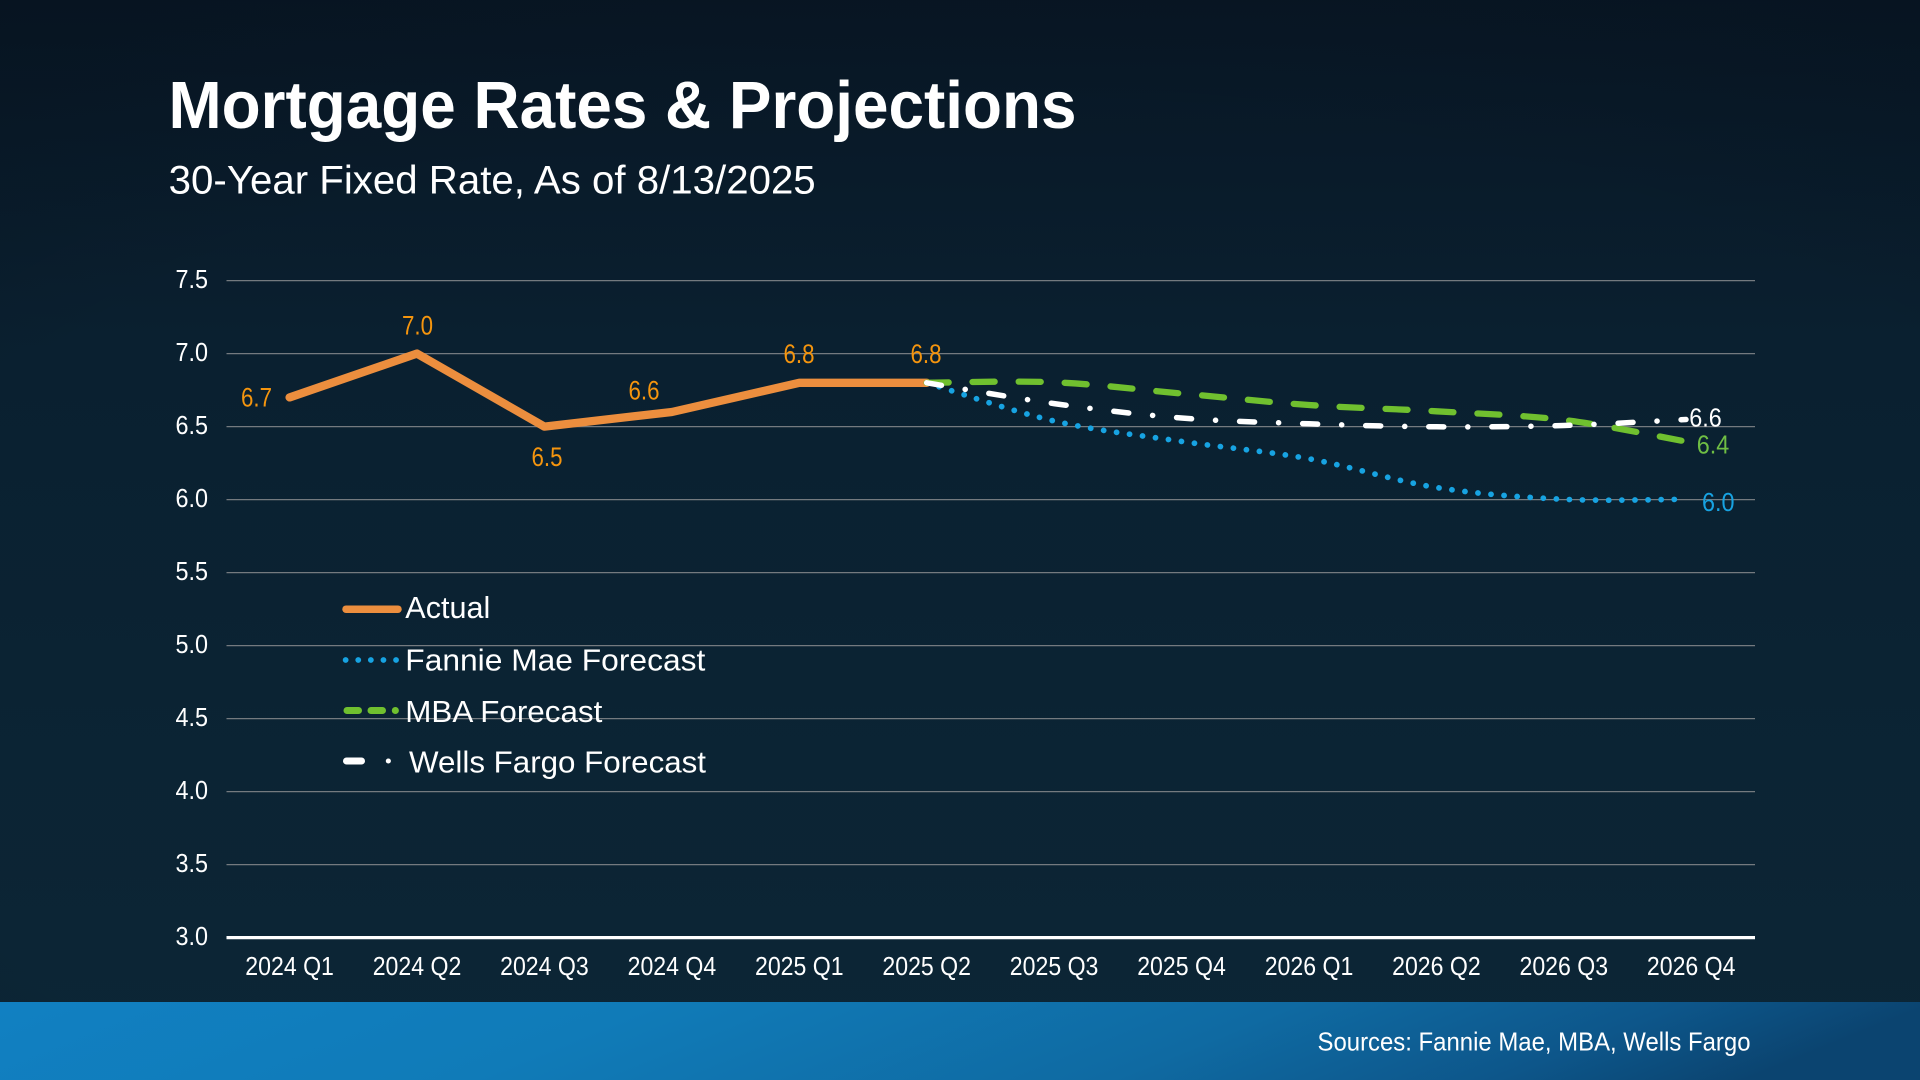 The image size is (1920, 1080). Describe the element at coordinates (192, 571) in the screenshot. I see `svg-text: 5.5` at that location.